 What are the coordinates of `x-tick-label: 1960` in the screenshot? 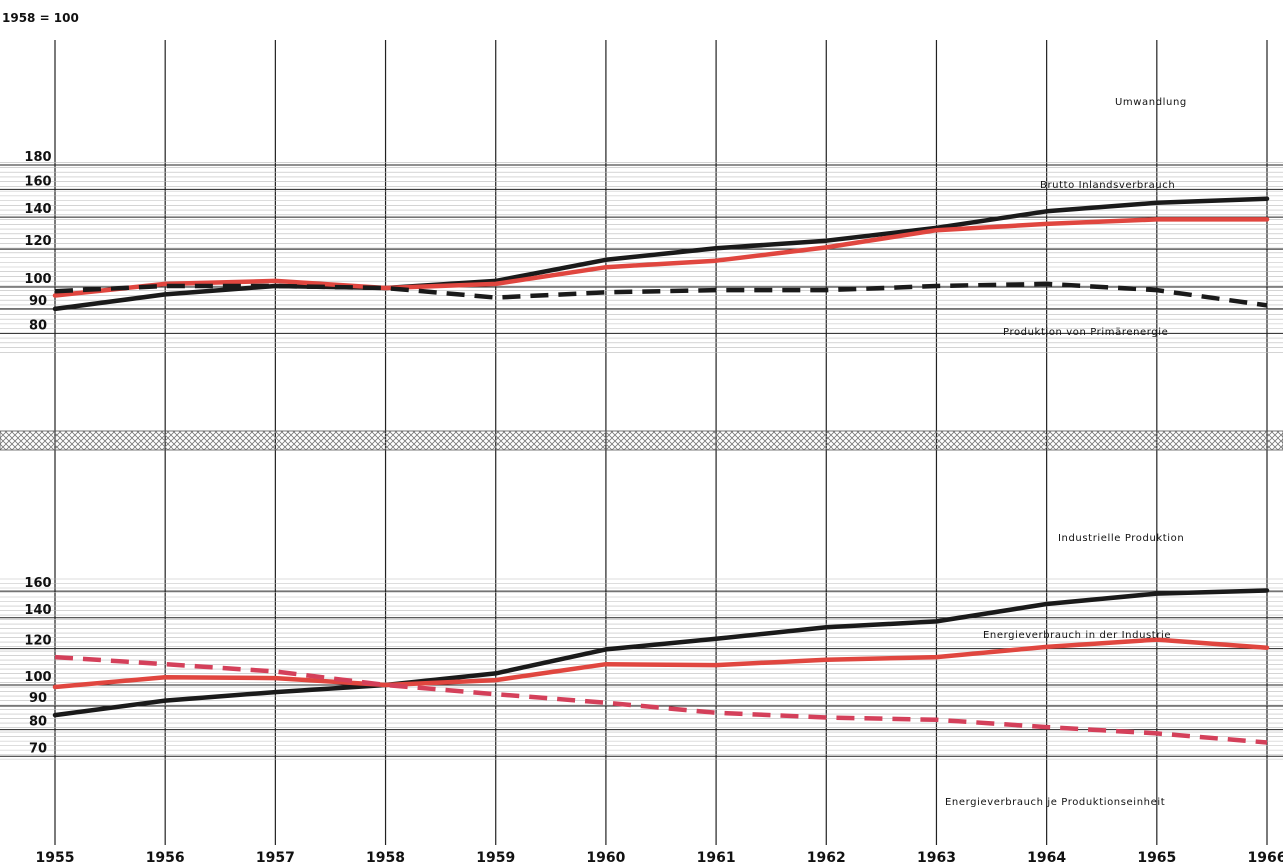 It's located at (605, 857).